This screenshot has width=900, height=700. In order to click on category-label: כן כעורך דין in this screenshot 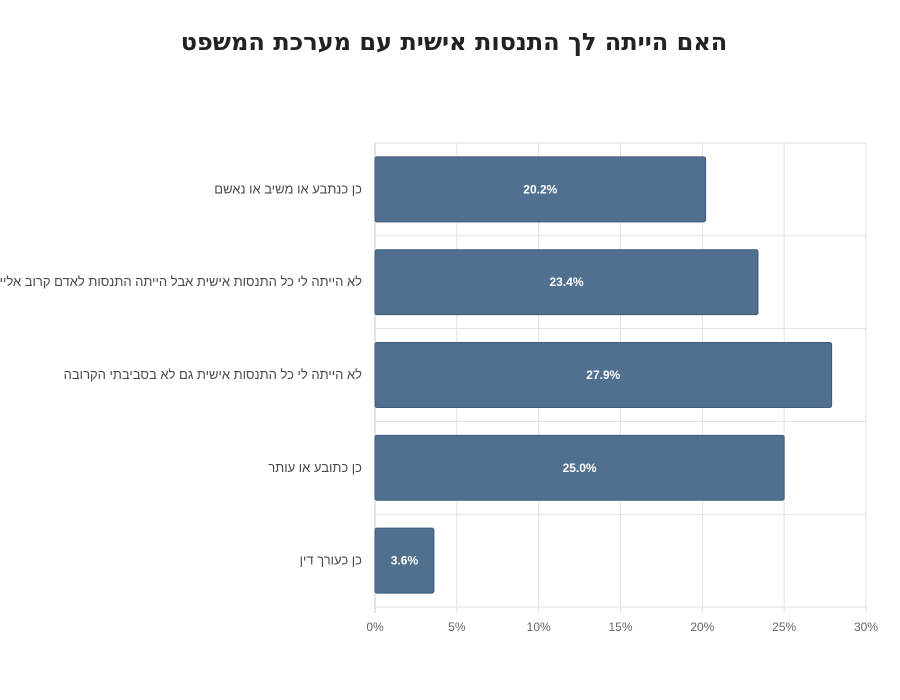, I will do `click(331, 560)`.